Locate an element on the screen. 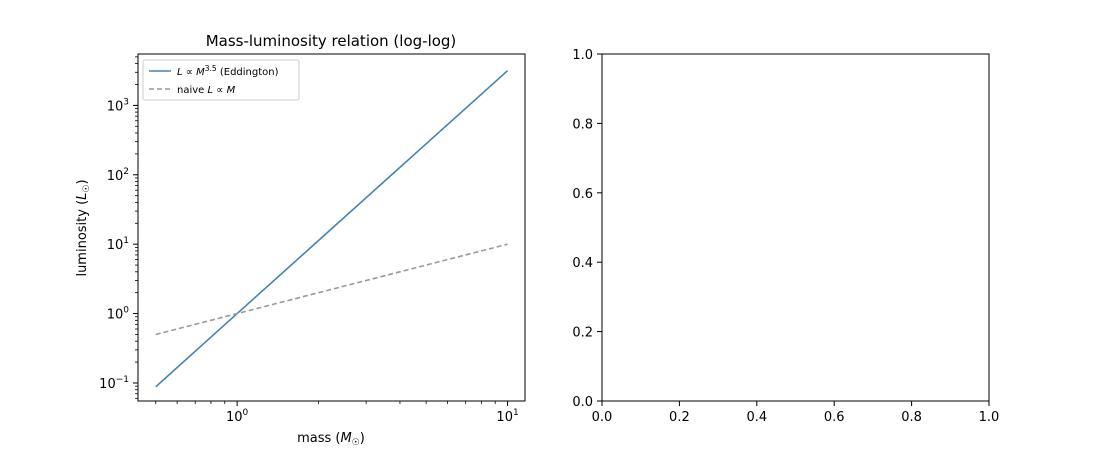 This screenshot has width=1100, height=450. y-tick-label-right: 0.6 is located at coordinates (582, 194).